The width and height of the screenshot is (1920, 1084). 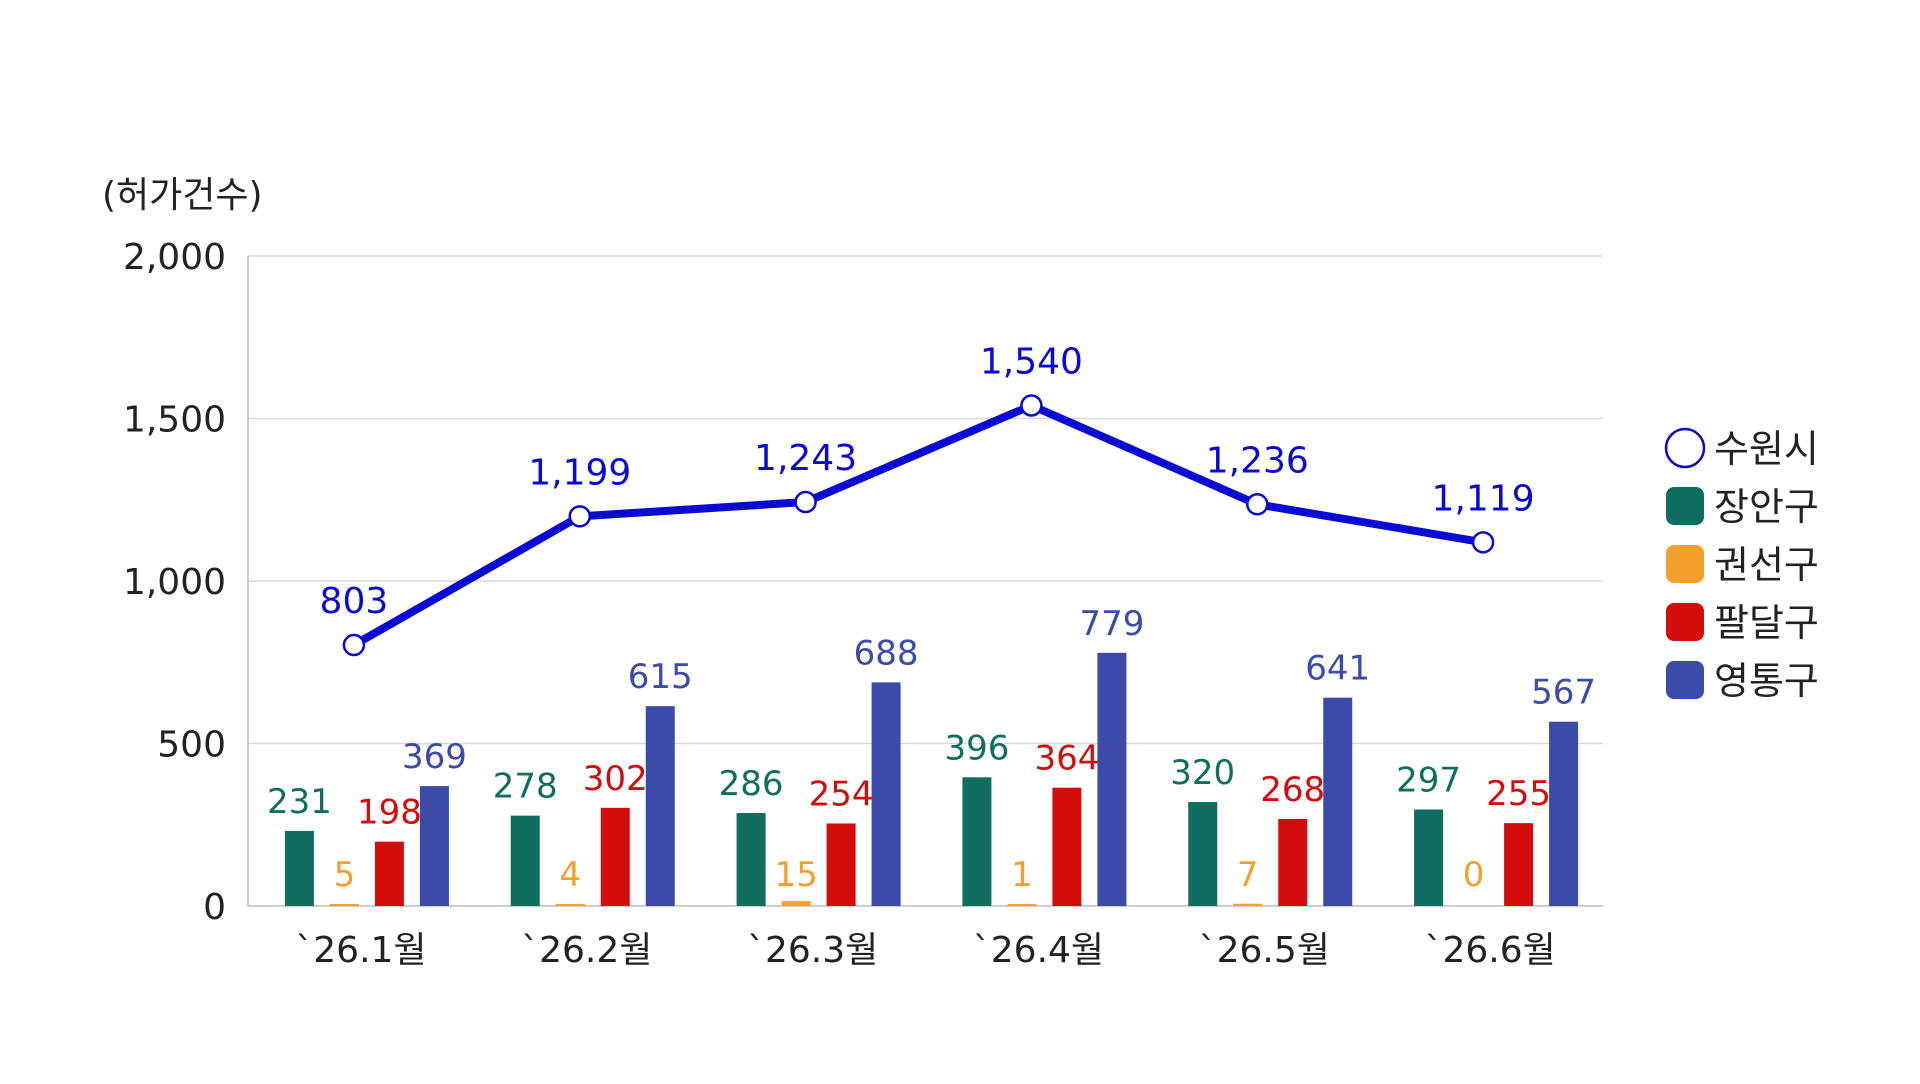 I want to click on bar-data-label: 7, so click(x=1248, y=875).